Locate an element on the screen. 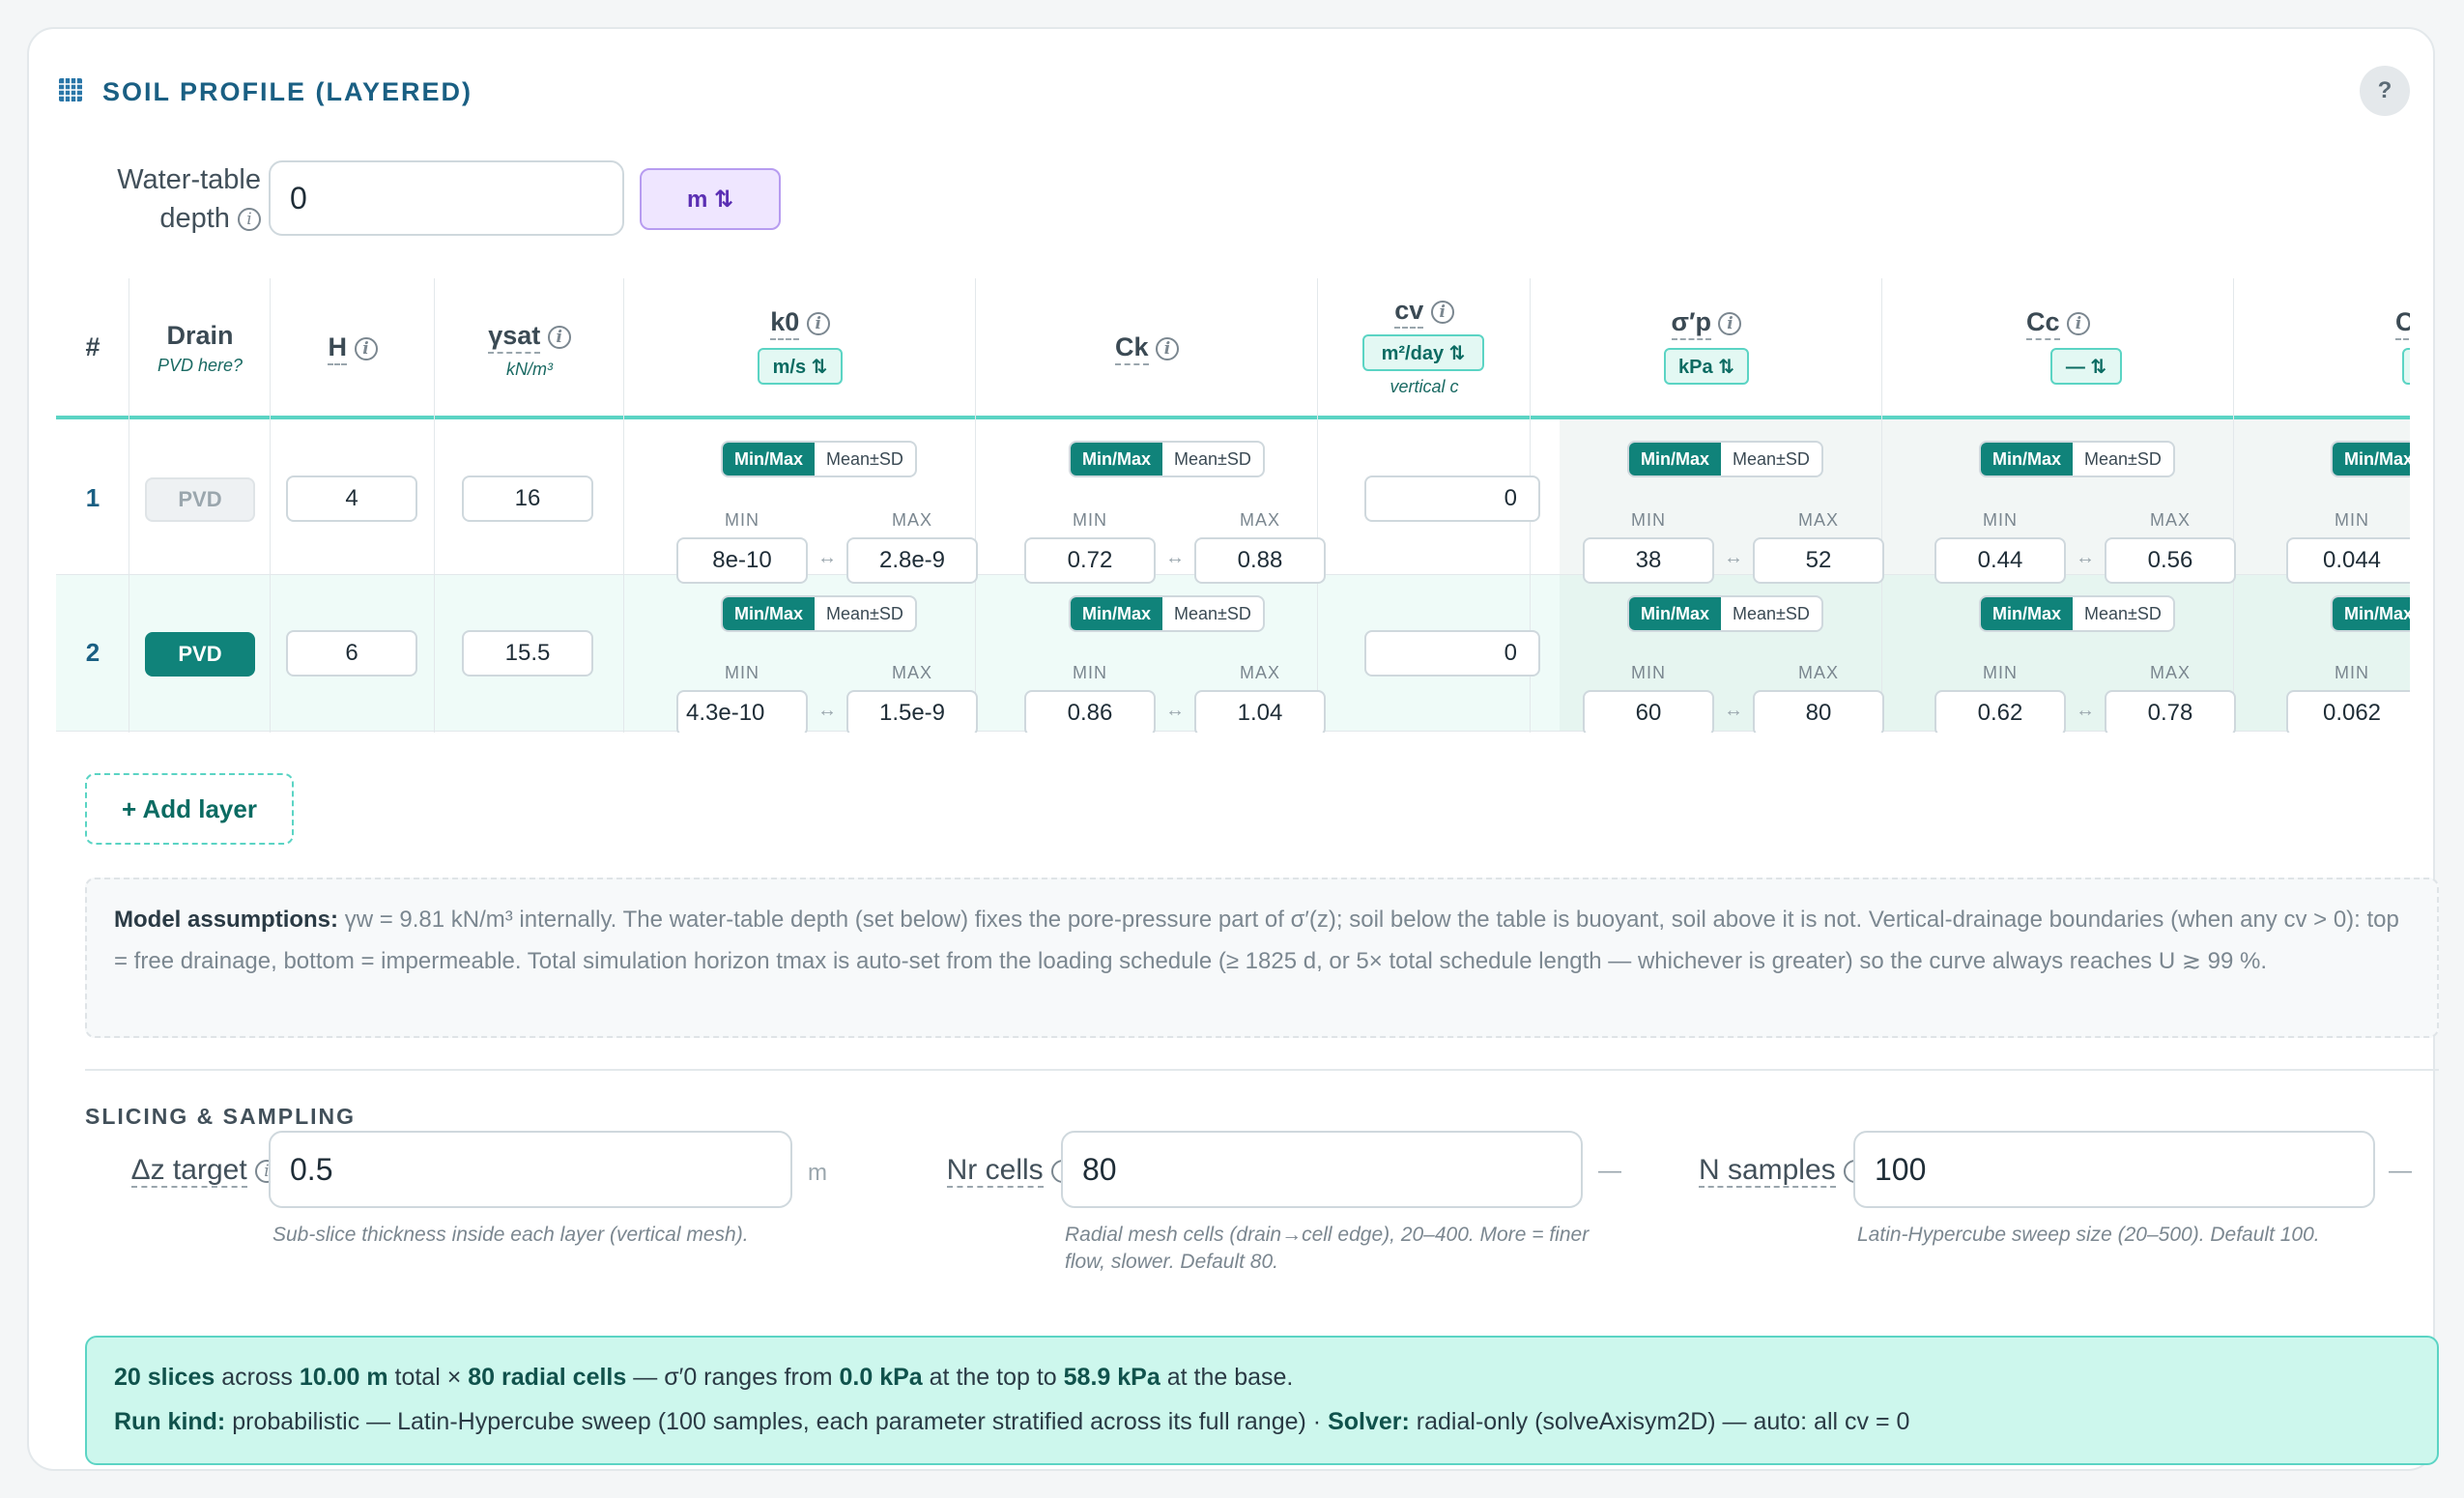 The image size is (2464, 1498). slicing-title: SLICING & SAMPLING is located at coordinates (221, 1116).